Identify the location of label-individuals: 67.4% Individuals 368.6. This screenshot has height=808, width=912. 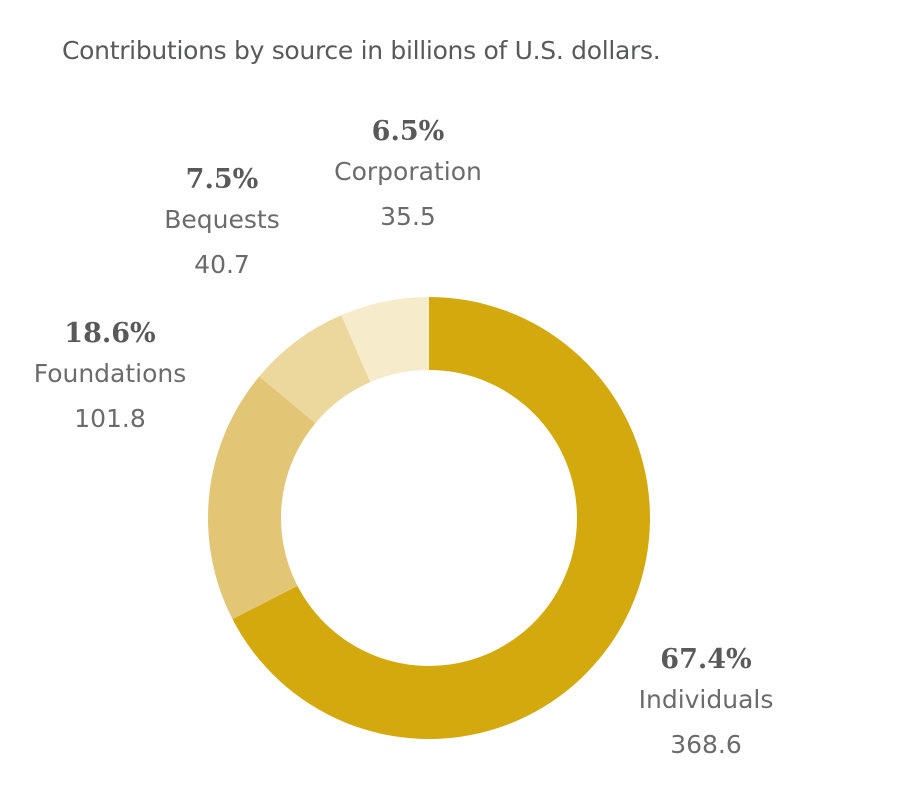
(706, 705).